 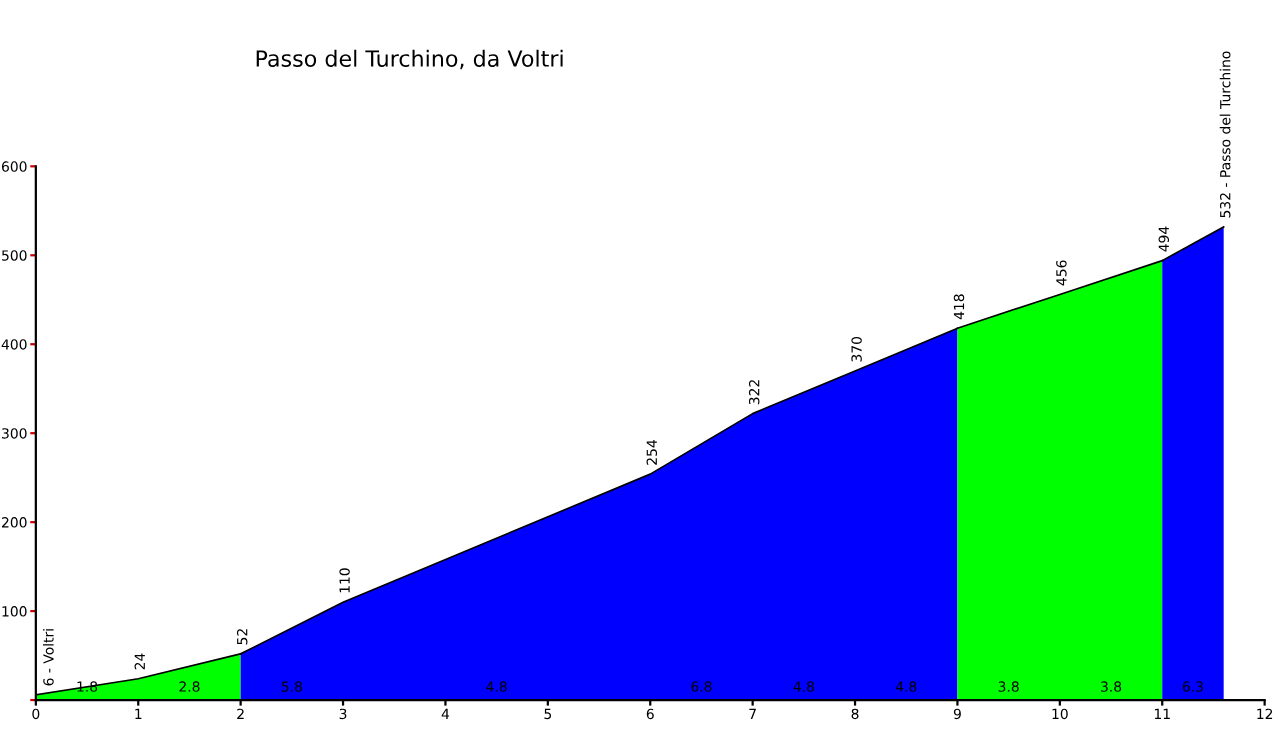 What do you see at coordinates (409, 59) in the screenshot?
I see `chart-title: Passo del Turchino, da Voltri` at bounding box center [409, 59].